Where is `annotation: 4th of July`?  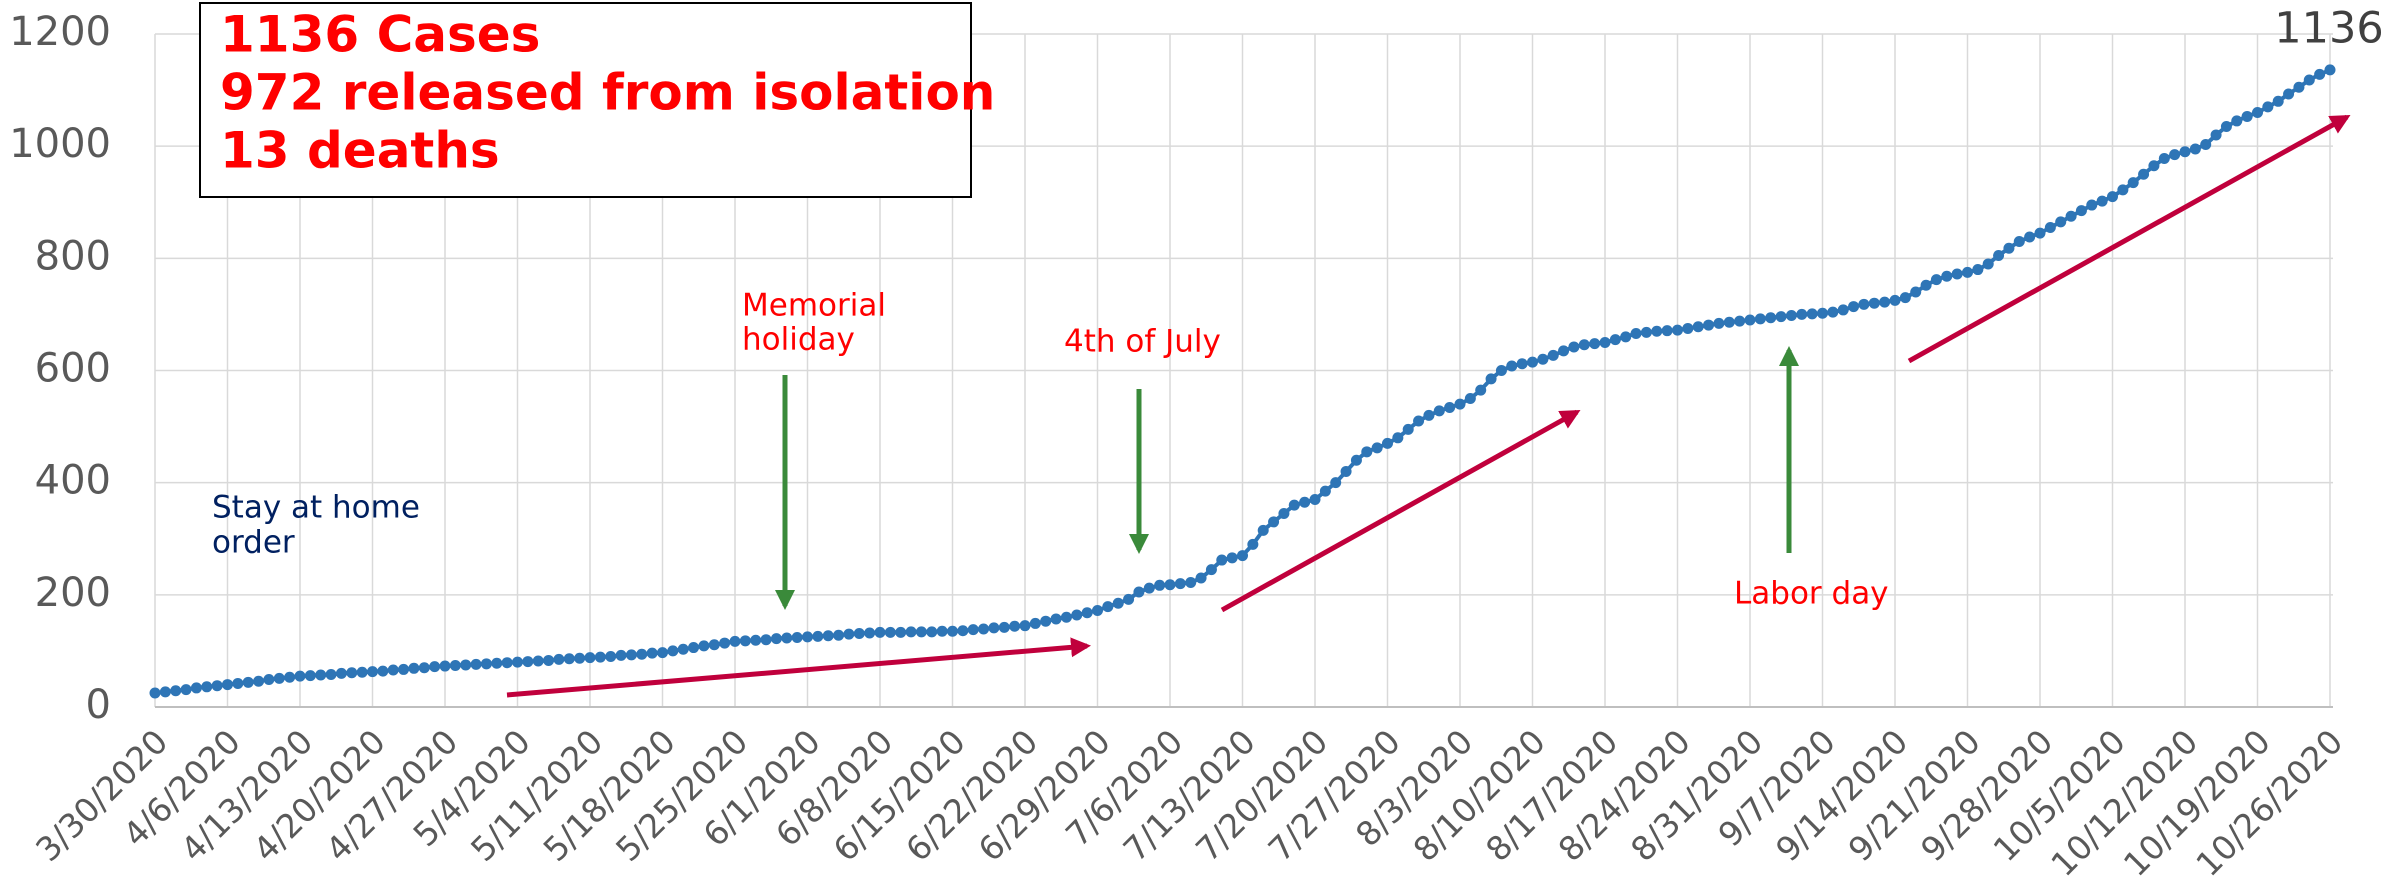 annotation: 4th of July is located at coordinates (1142, 342).